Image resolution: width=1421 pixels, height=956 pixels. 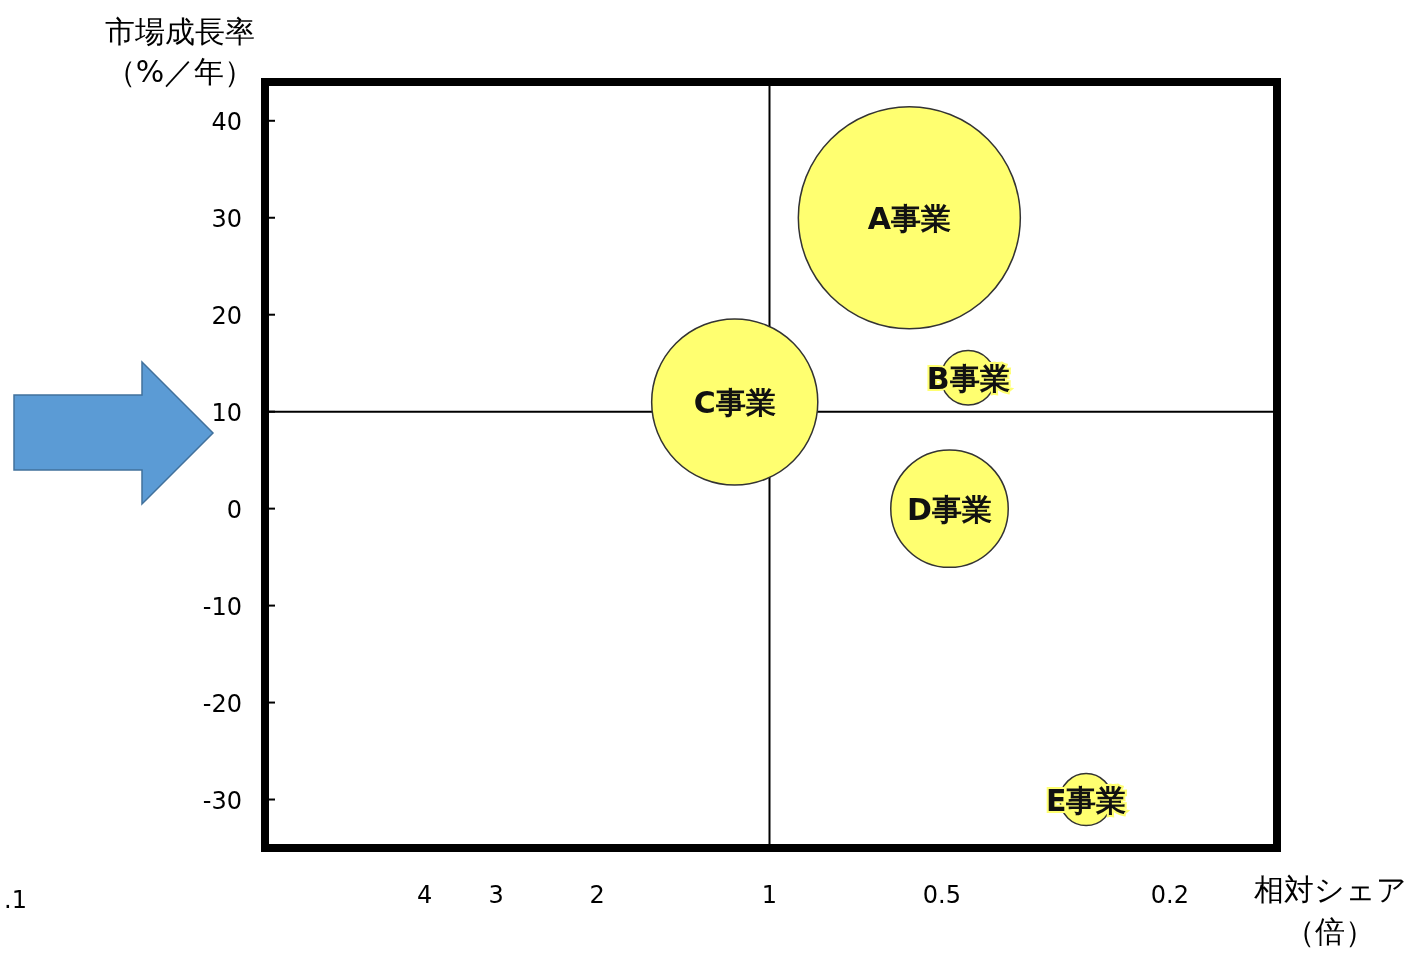 I want to click on x-tick-label: 3, so click(x=496, y=895).